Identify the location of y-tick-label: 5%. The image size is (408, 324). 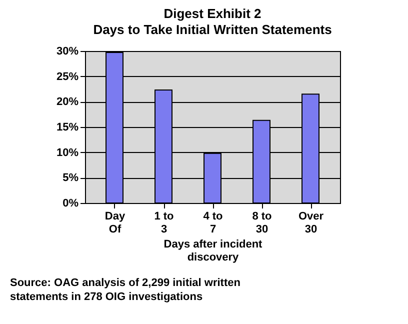
(70, 178).